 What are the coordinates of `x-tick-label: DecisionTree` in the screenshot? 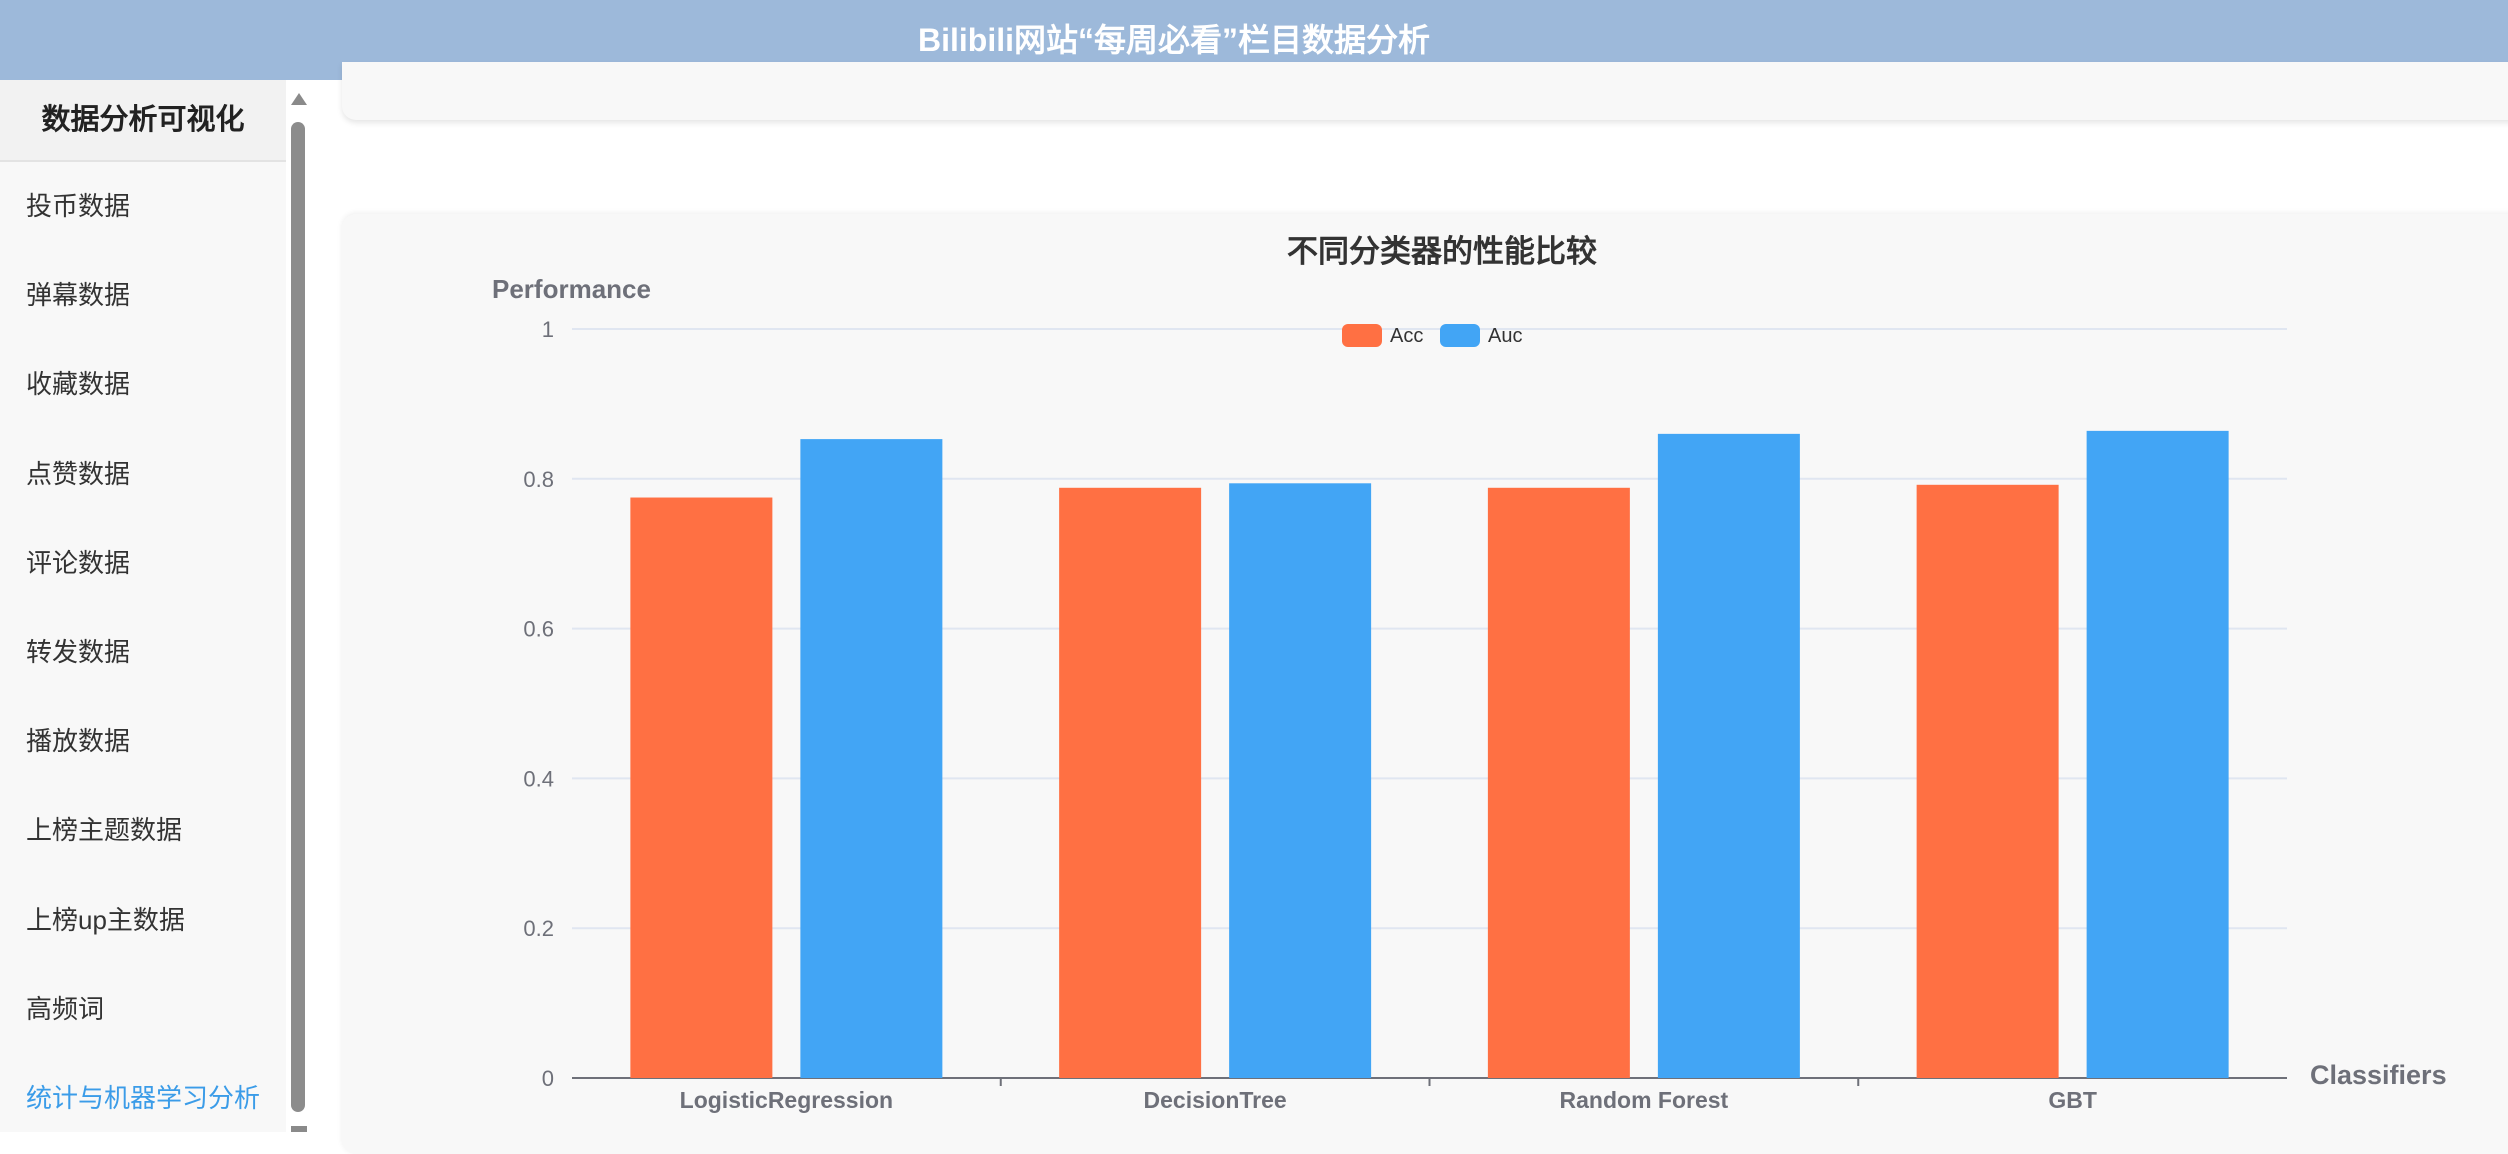 It's located at (1215, 1100).